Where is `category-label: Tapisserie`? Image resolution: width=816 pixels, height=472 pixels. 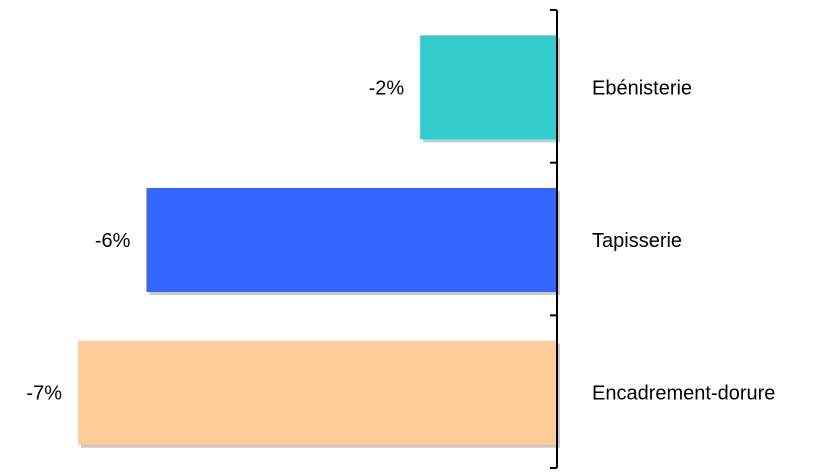
category-label: Tapisserie is located at coordinates (637, 241).